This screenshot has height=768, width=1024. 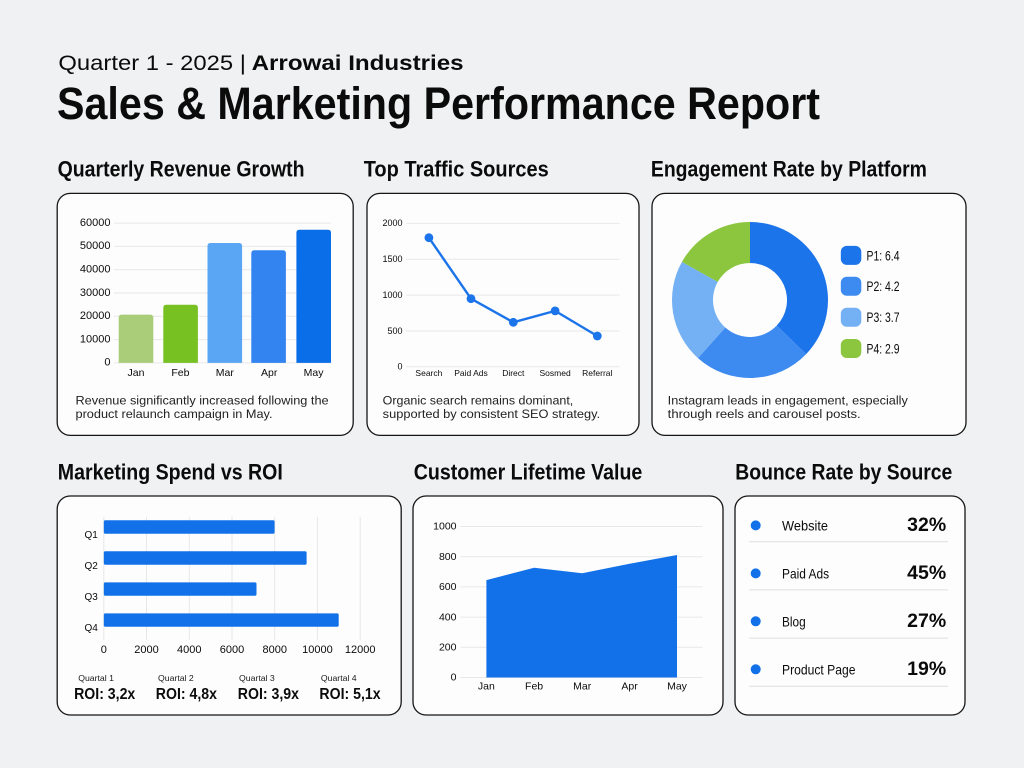 What do you see at coordinates (95, 246) in the screenshot?
I see `svg-text: 50000` at bounding box center [95, 246].